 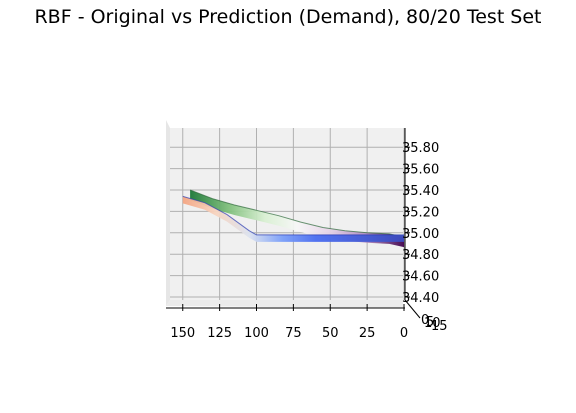 What do you see at coordinates (420, 277) in the screenshot?
I see `z-tick-label: 34.60` at bounding box center [420, 277].